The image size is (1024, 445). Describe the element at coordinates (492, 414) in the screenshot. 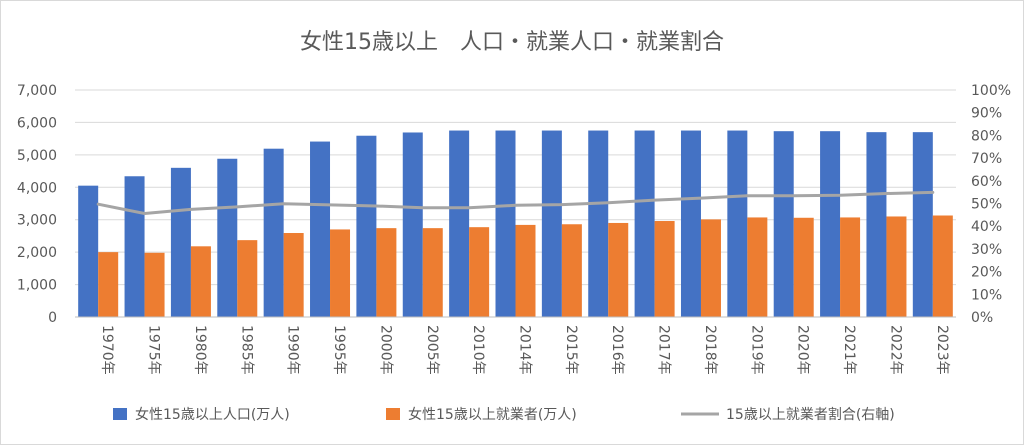

I see `legend-label-2: 女性15歳以上就業者(万人)` at that location.